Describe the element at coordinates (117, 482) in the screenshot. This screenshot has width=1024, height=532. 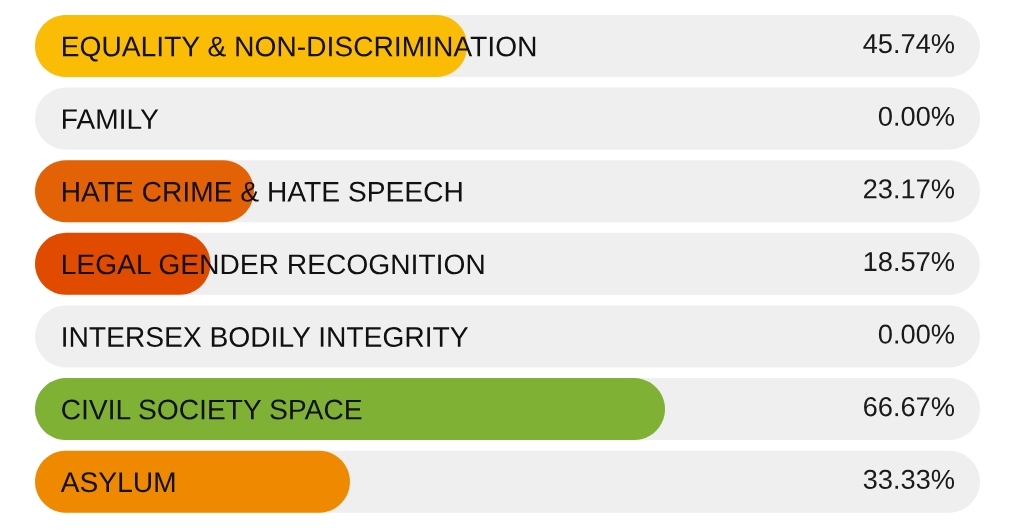
I see `y-tick-label: ASYLUM` at that location.